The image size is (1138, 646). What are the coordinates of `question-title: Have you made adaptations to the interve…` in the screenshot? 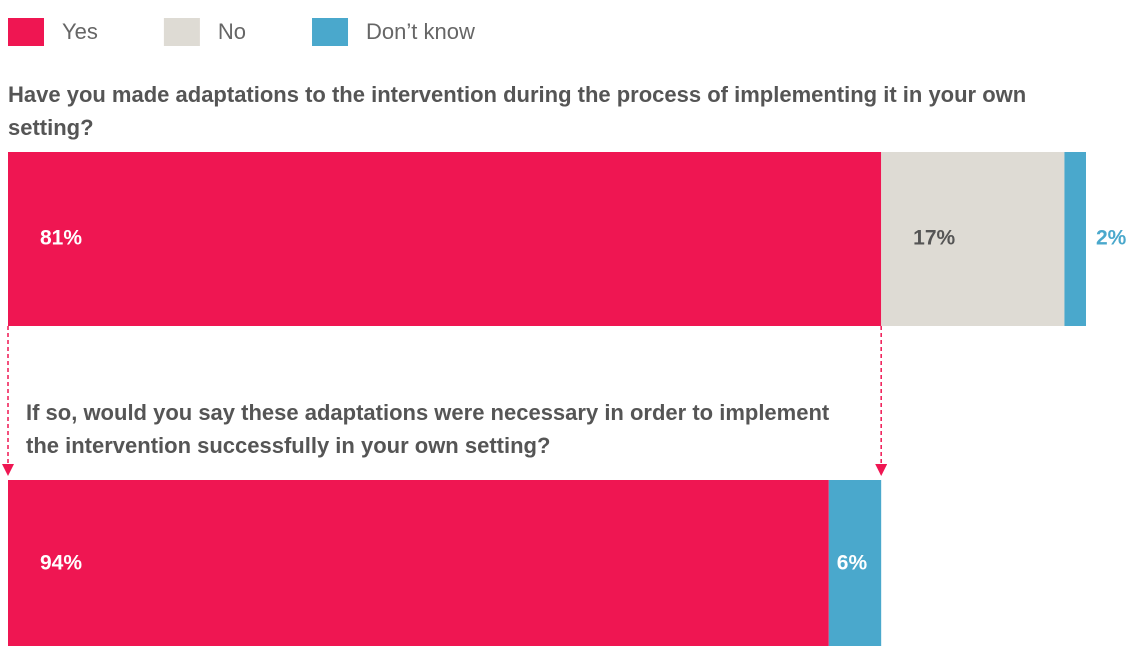 It's located at (517, 111).